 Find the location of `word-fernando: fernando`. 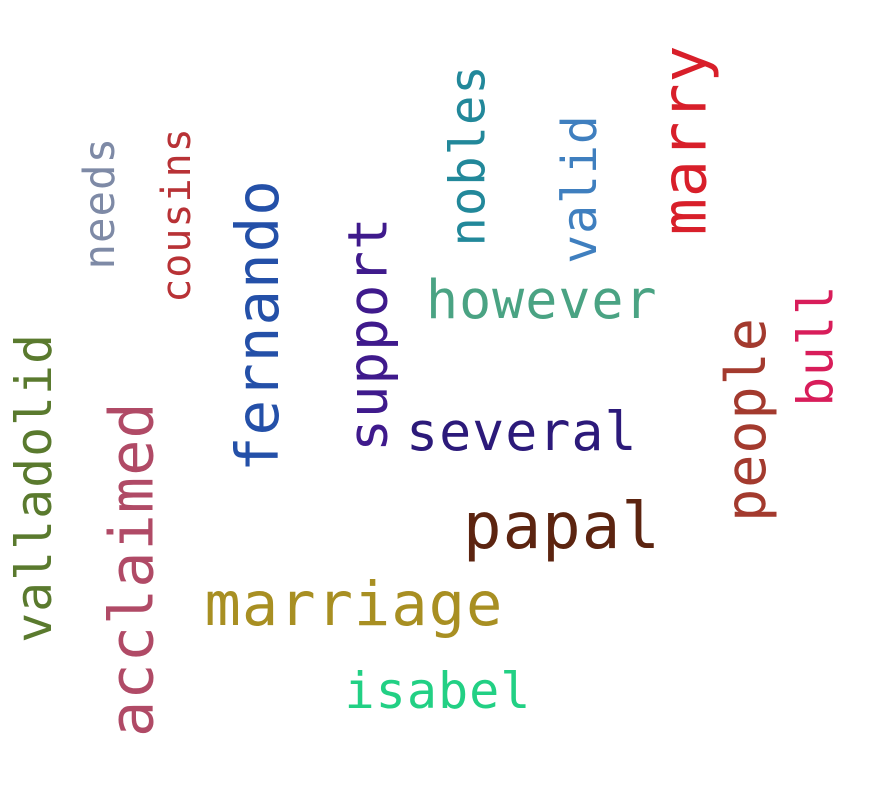

word-fernando: fernando is located at coordinates (257, 325).